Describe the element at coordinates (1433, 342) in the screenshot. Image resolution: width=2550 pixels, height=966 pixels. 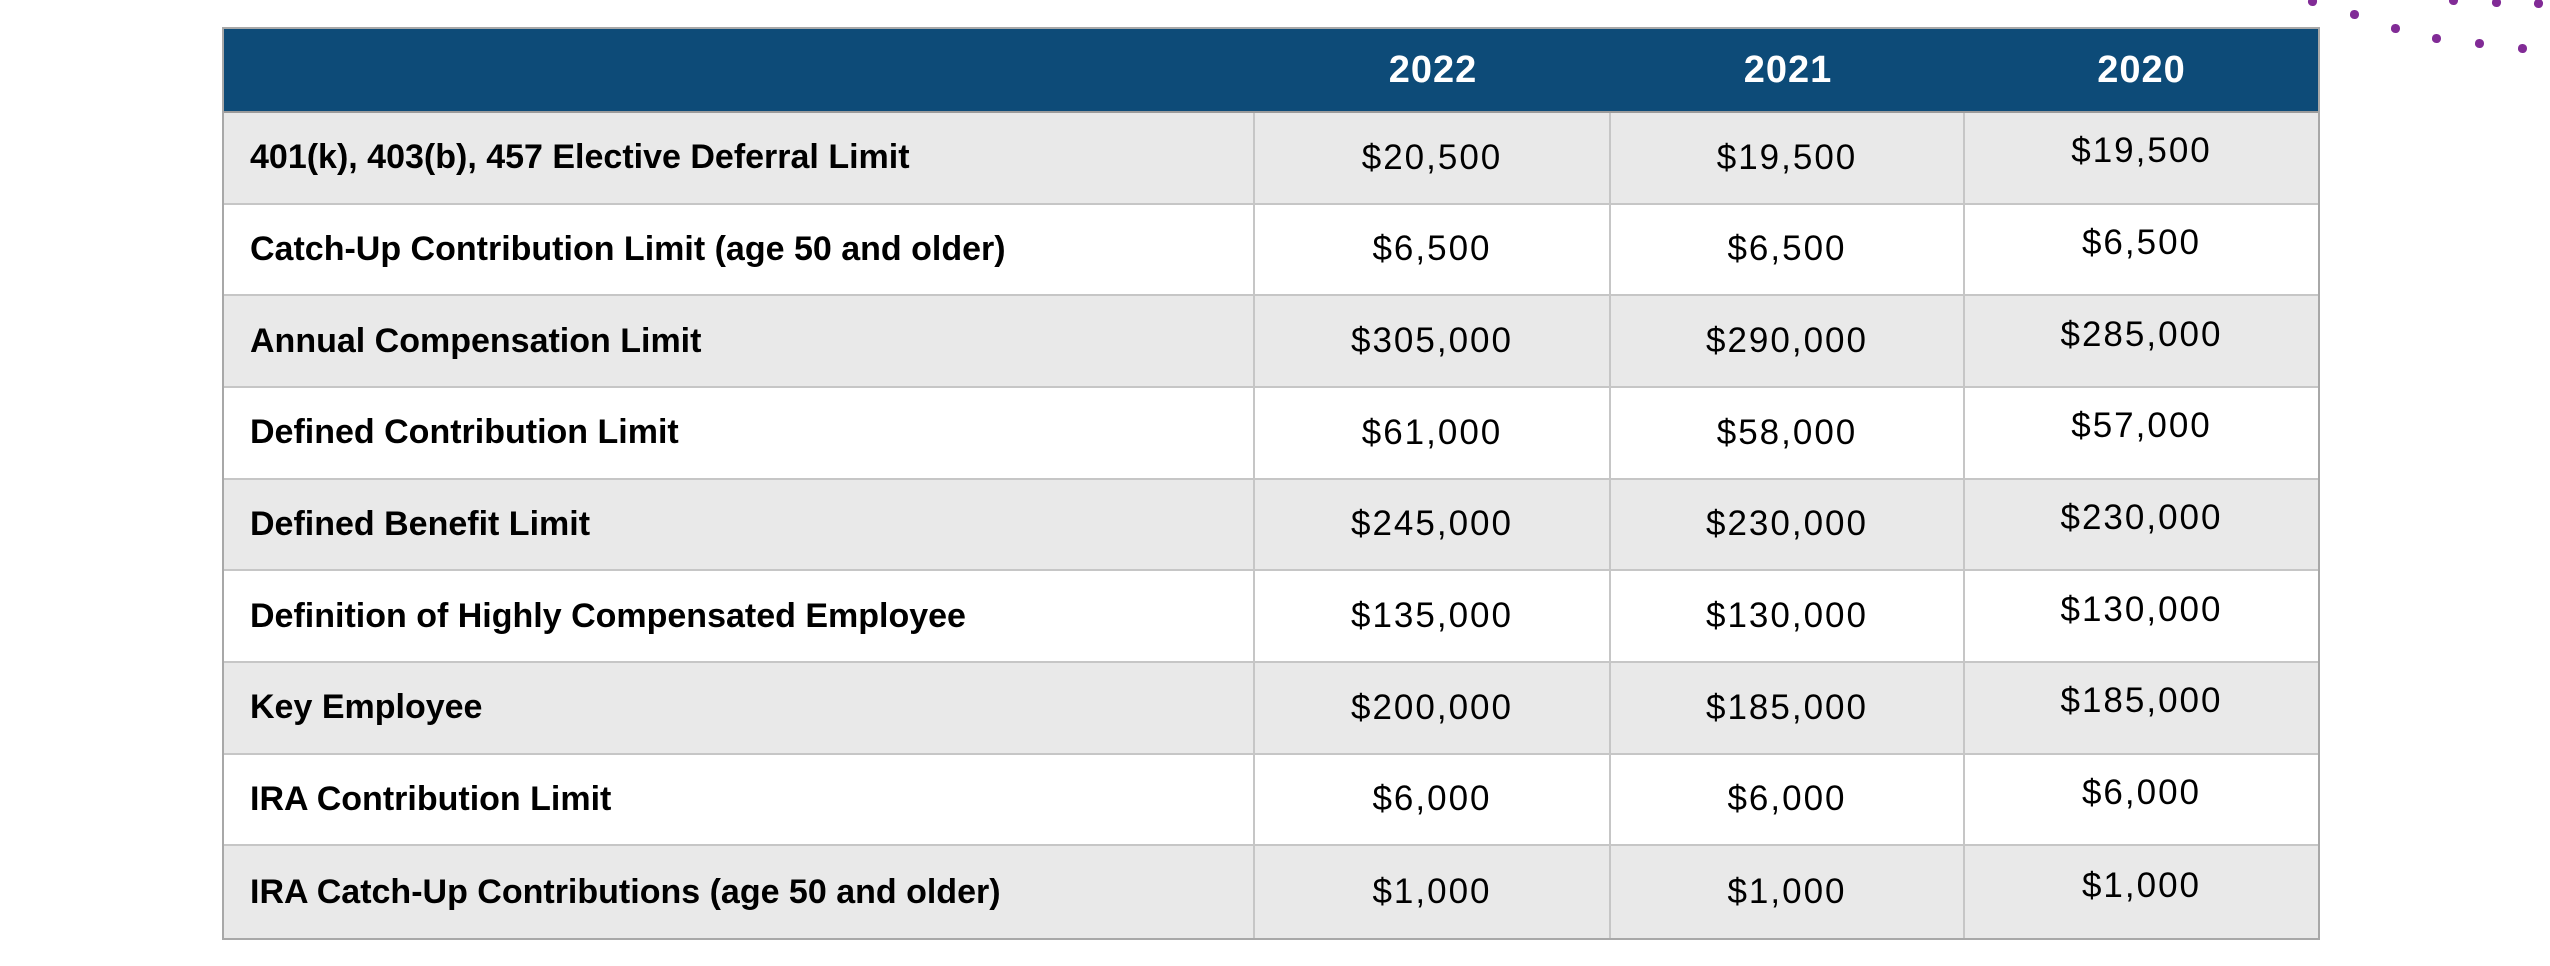
I see `value-2022: $305,000` at that location.